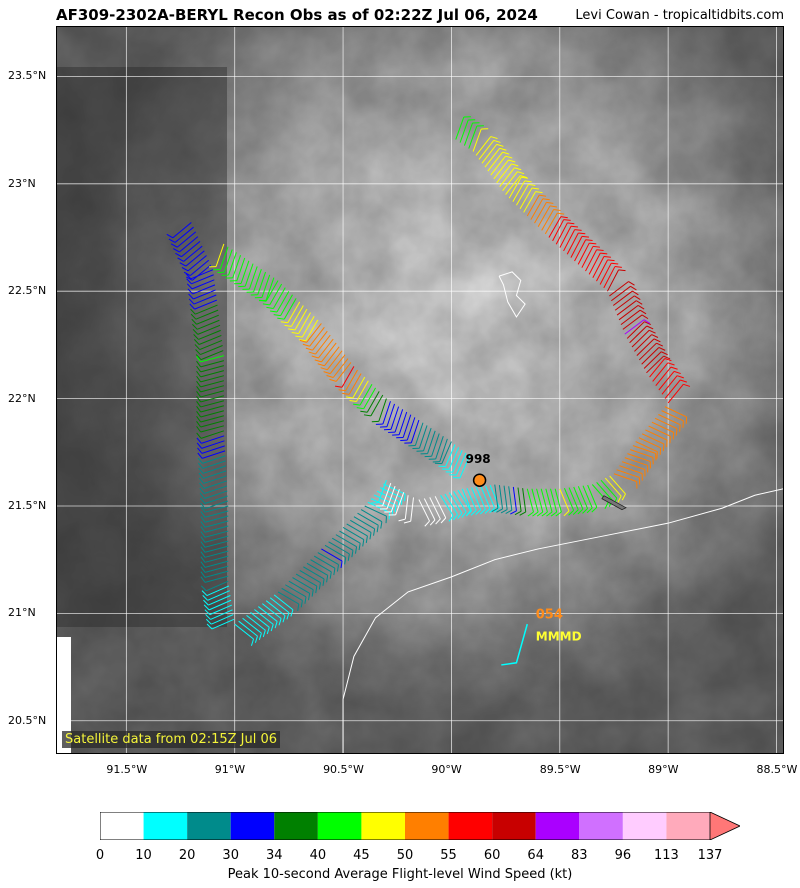  What do you see at coordinates (318, 855) in the screenshot?
I see `colorbar-tick-label: 40` at bounding box center [318, 855].